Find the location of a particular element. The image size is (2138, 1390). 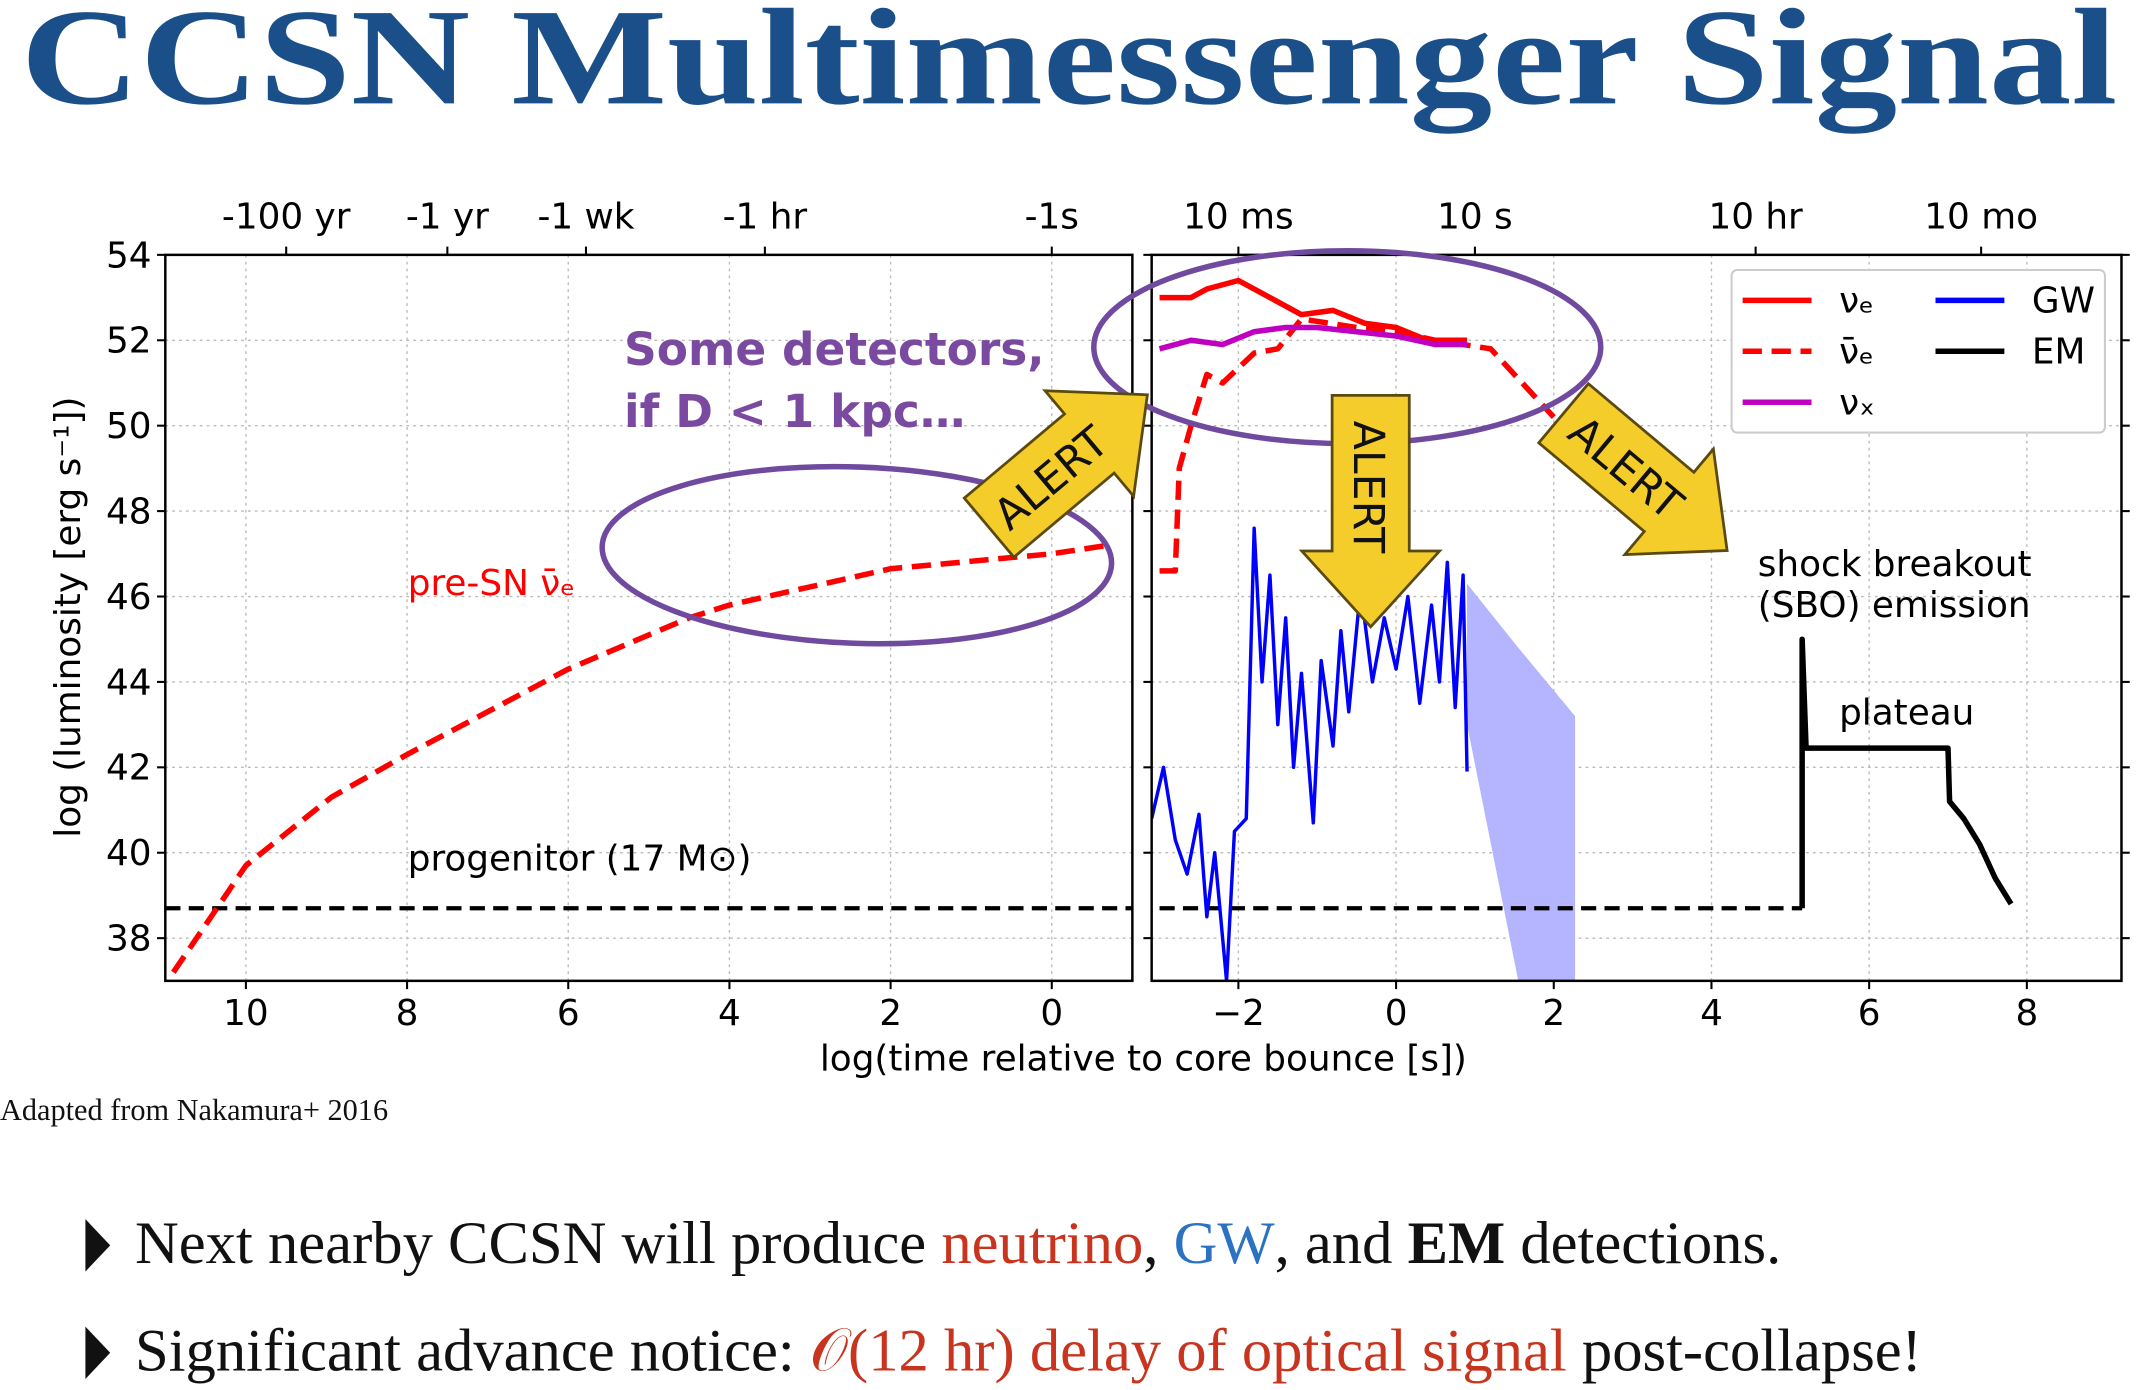

bullet-segment: , and is located at coordinates (1341, 1243).